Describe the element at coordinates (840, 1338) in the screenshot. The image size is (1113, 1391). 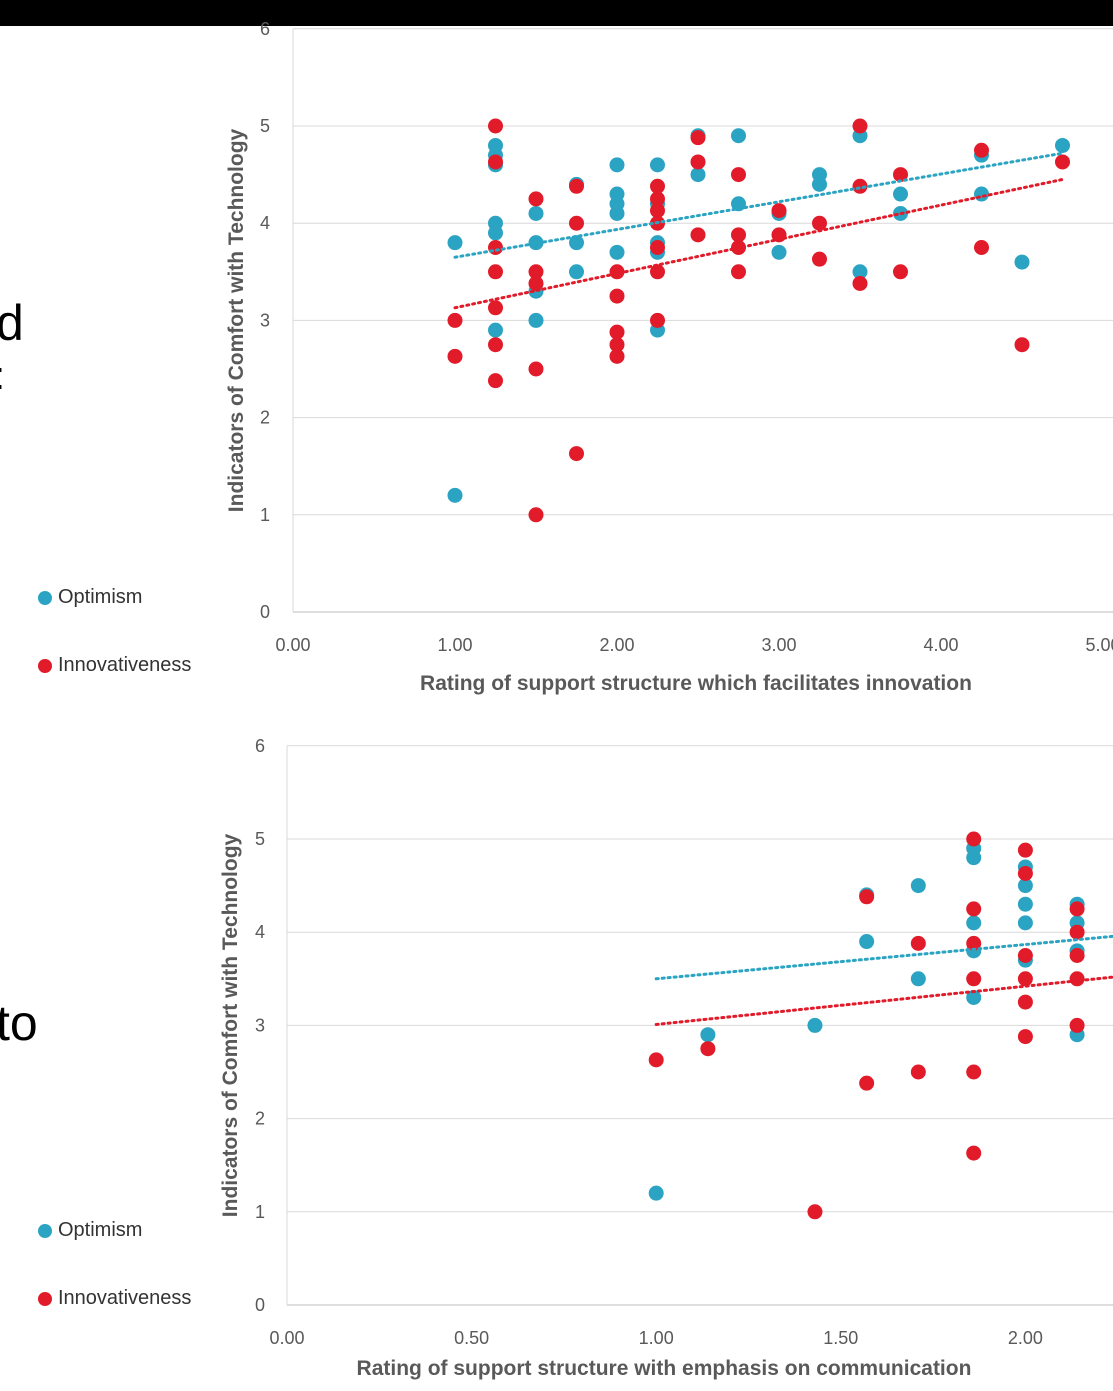
I see `x-tick-label: 1.50` at that location.